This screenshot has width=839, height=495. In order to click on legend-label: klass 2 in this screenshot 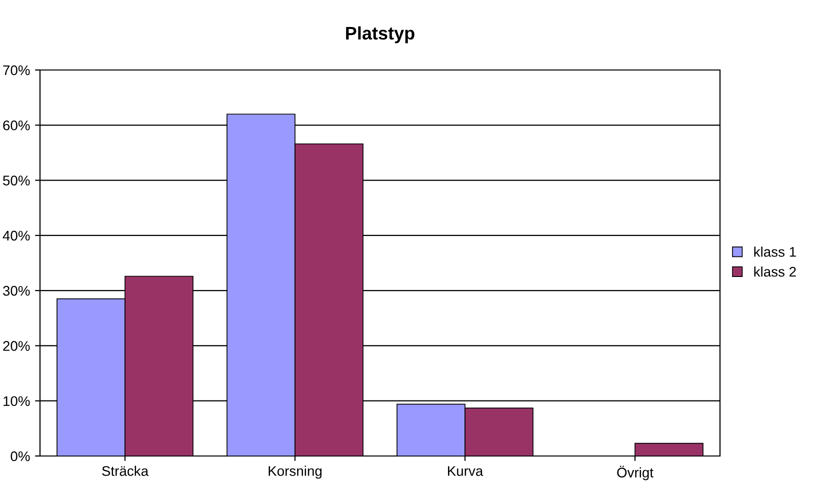, I will do `click(775, 271)`.